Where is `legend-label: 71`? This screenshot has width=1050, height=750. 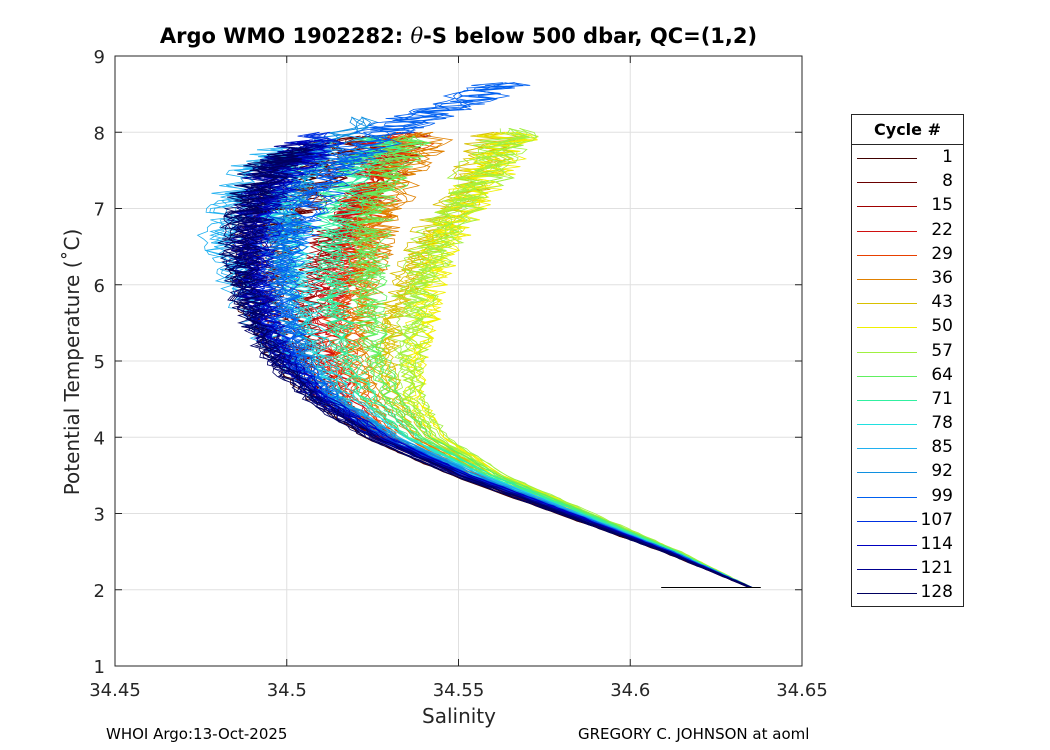
legend-label: 71 is located at coordinates (942, 398).